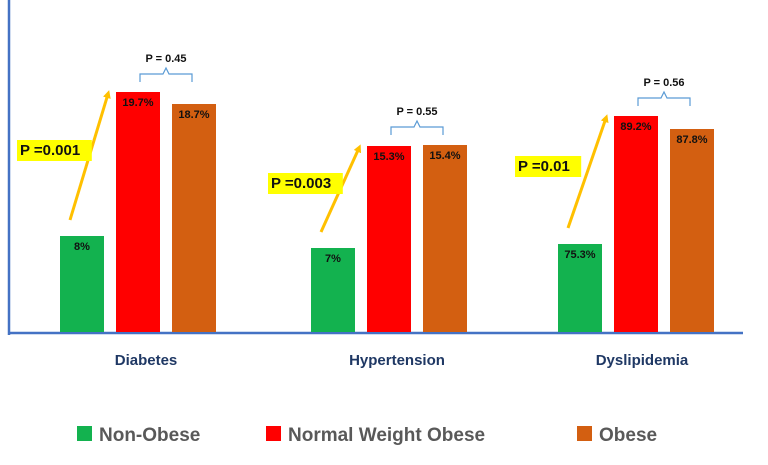  What do you see at coordinates (138, 212) in the screenshot?
I see `bar-diabetes-normal-weight-obese` at bounding box center [138, 212].